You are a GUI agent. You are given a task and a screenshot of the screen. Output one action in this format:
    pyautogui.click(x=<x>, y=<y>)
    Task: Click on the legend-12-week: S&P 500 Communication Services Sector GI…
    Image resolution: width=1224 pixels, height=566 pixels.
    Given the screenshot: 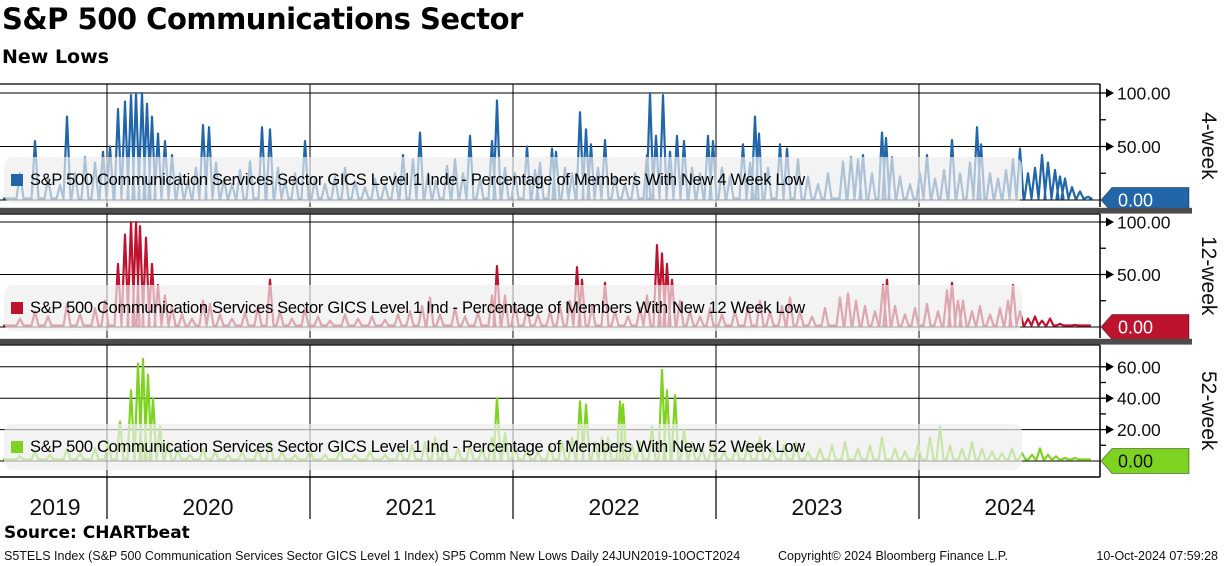 What is the action you would take?
    pyautogui.click(x=513, y=308)
    